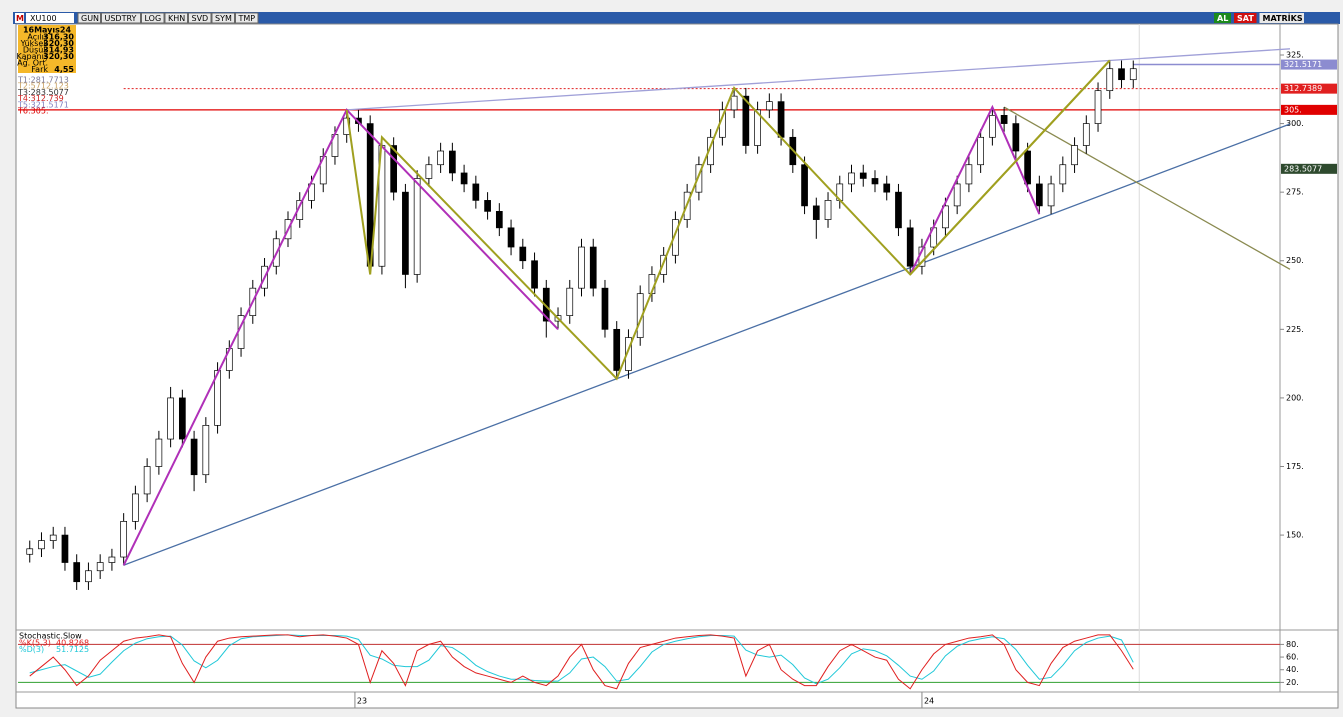 Image resolution: width=1343 pixels, height=721 pixels. What do you see at coordinates (47, 30) in the screenshot?
I see `info-date: 16Mayıs24` at bounding box center [47, 30].